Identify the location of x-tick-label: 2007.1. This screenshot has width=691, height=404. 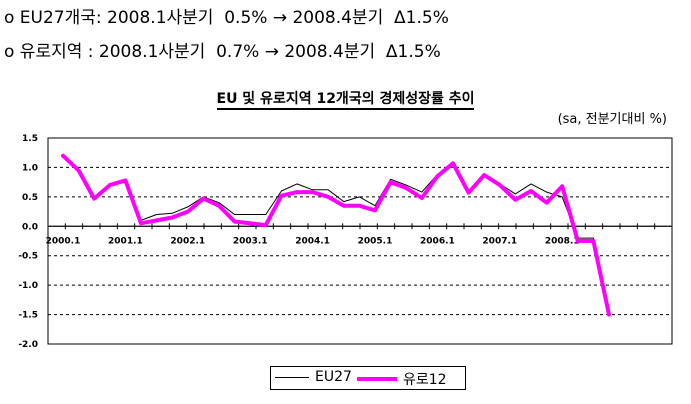
(499, 241).